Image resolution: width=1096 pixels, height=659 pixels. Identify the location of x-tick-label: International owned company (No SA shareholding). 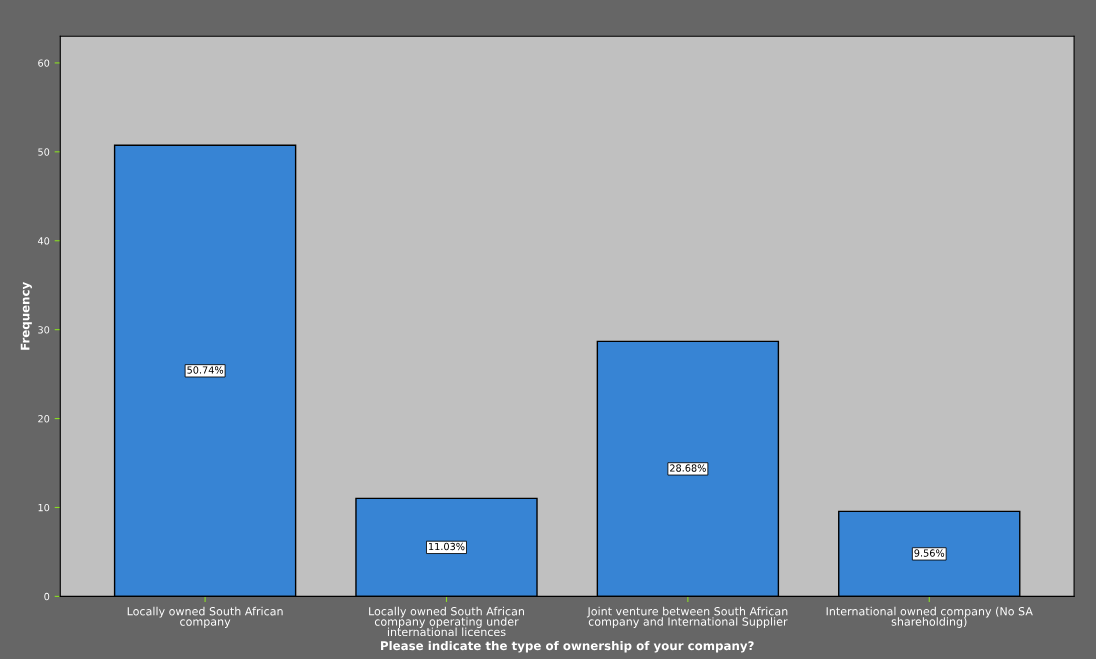
(929, 617).